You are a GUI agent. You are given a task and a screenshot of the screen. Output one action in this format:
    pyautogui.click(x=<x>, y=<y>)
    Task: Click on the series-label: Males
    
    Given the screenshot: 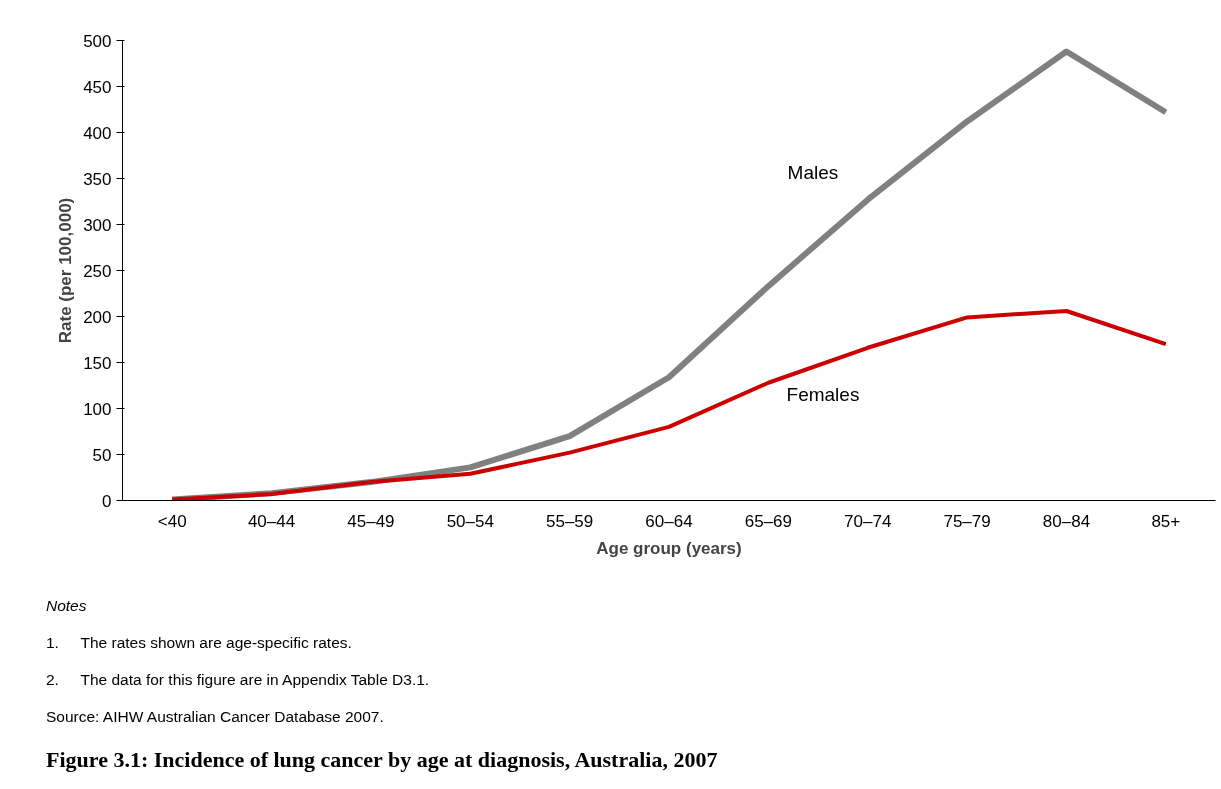 What is the action you would take?
    pyautogui.click(x=813, y=172)
    